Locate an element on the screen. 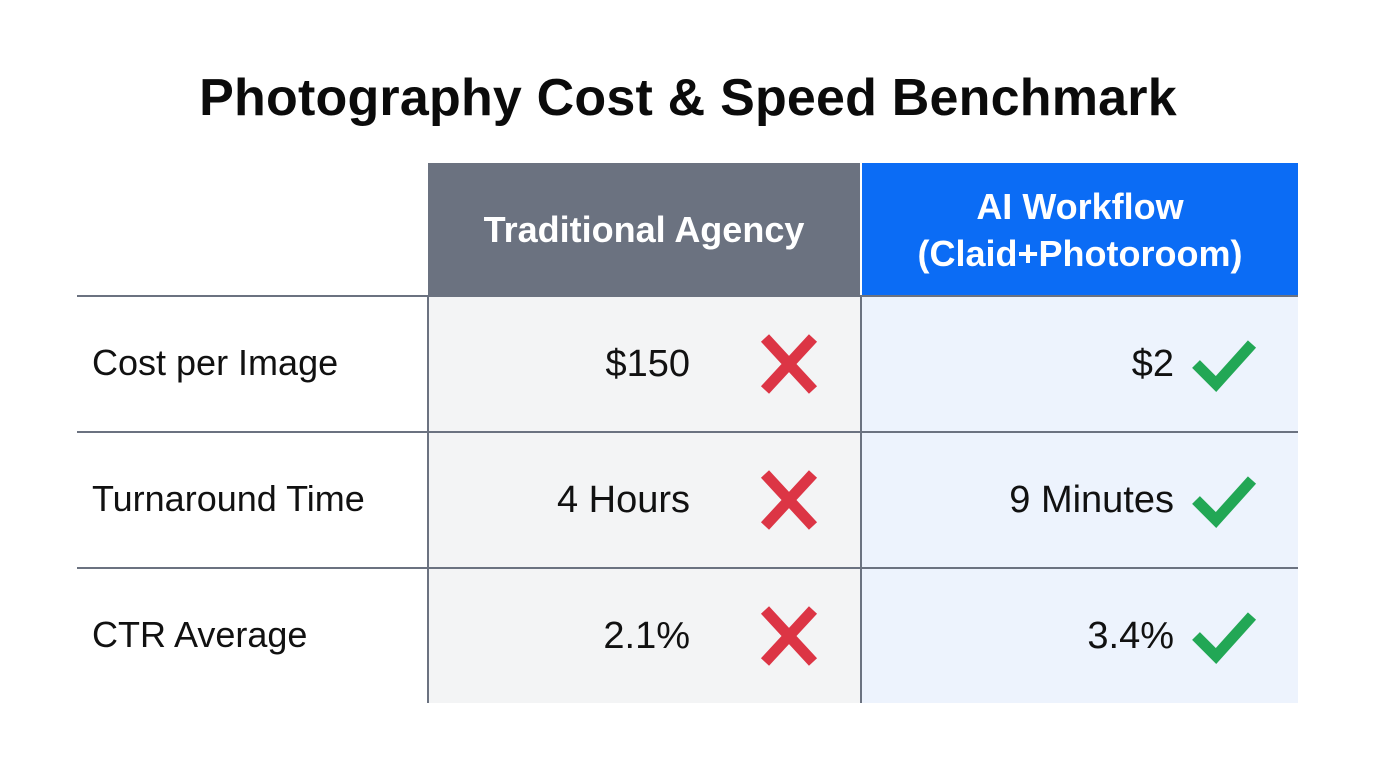  column-header-traditional: Traditional Agency is located at coordinates (644, 229).